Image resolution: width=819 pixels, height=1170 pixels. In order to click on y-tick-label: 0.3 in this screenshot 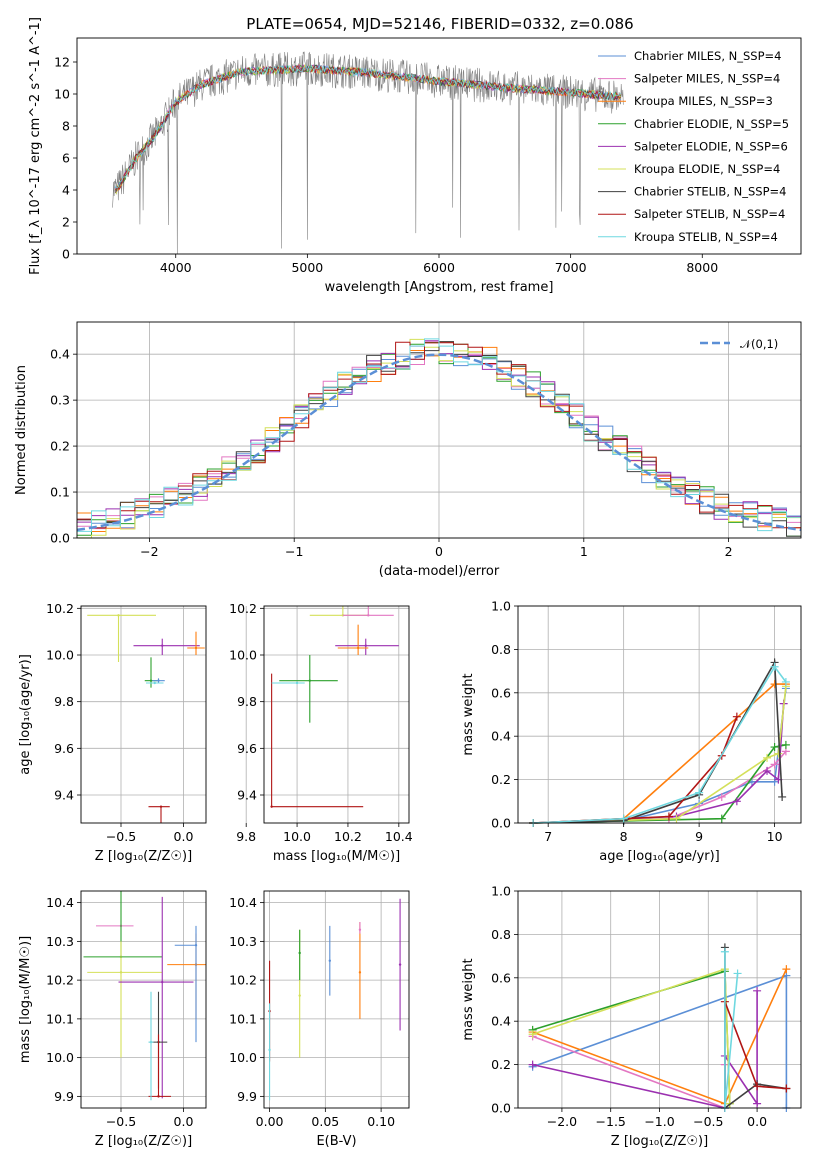, I will do `click(60, 400)`.